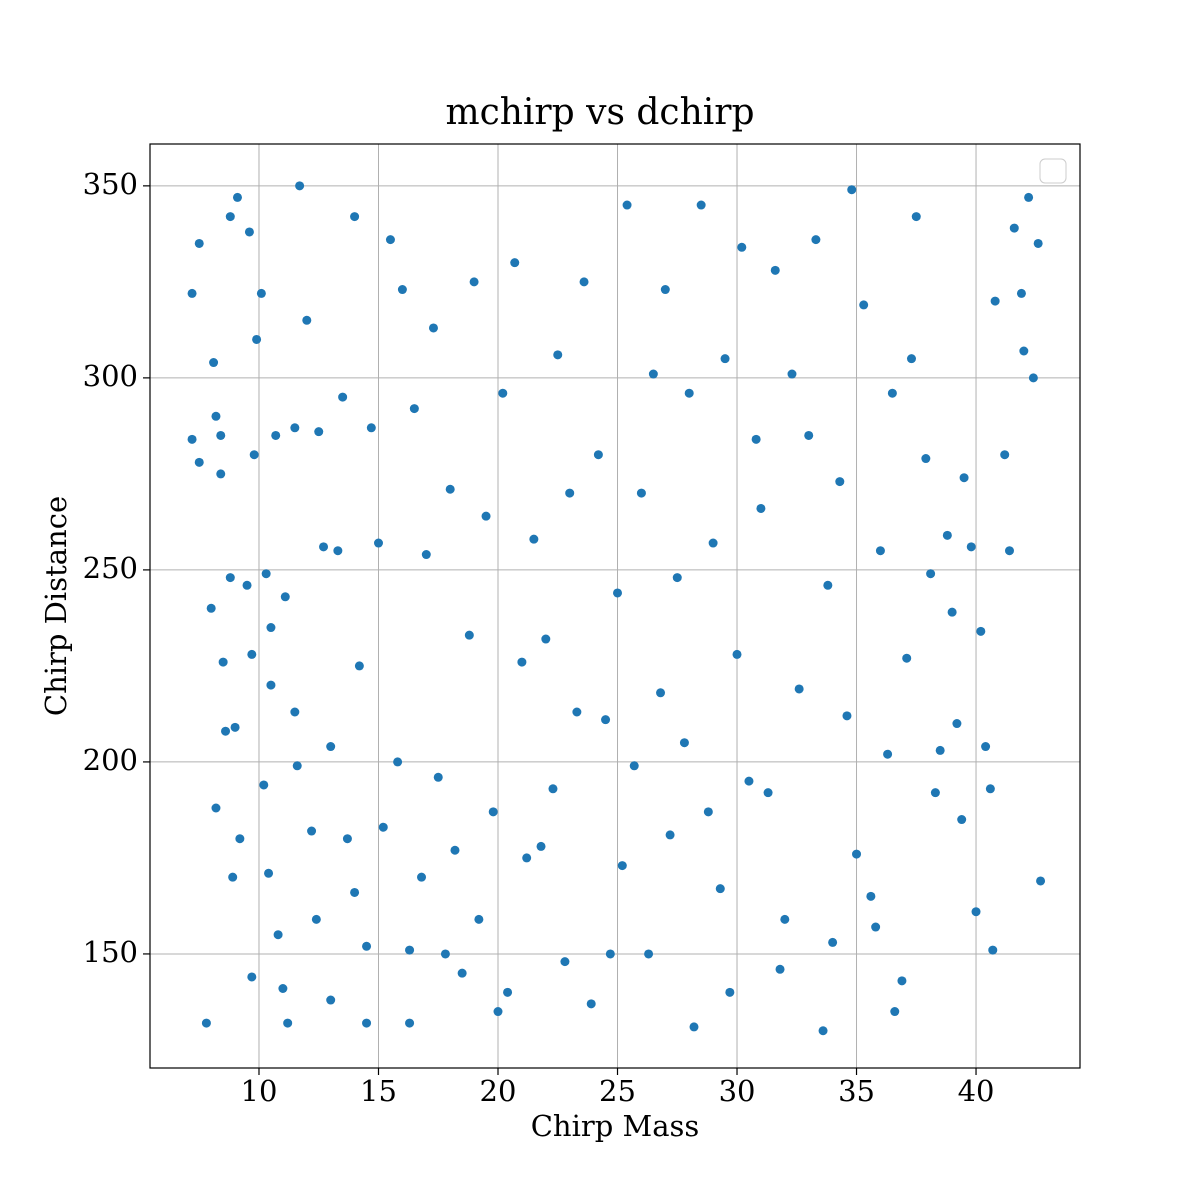  Describe the element at coordinates (56, 606) in the screenshot. I see `y-axis-label: Chirp Distance` at that location.